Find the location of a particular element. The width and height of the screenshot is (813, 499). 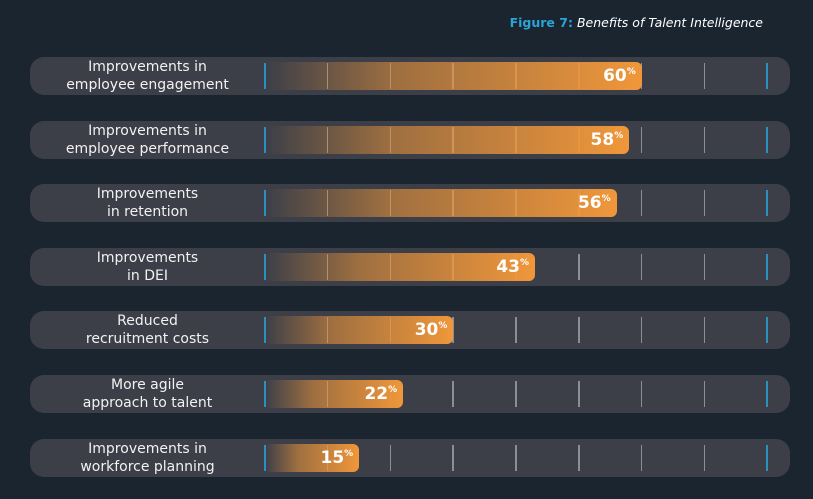

bar: 30% is located at coordinates (359, 330).